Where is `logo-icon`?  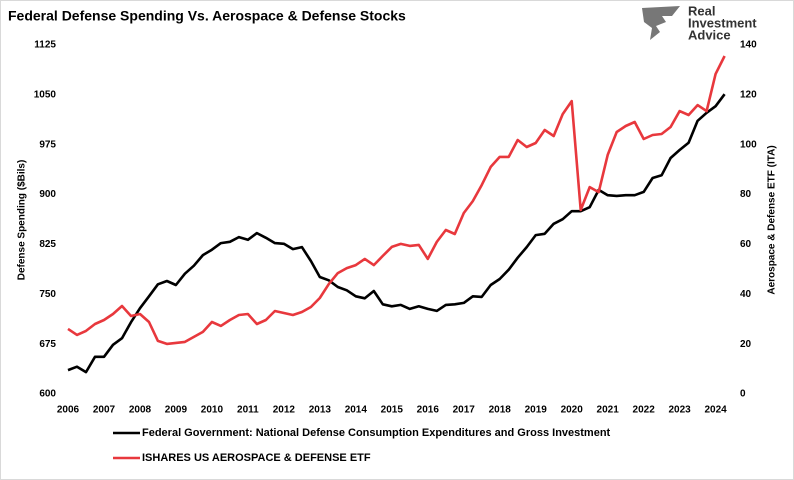
logo-icon is located at coordinates (661, 23).